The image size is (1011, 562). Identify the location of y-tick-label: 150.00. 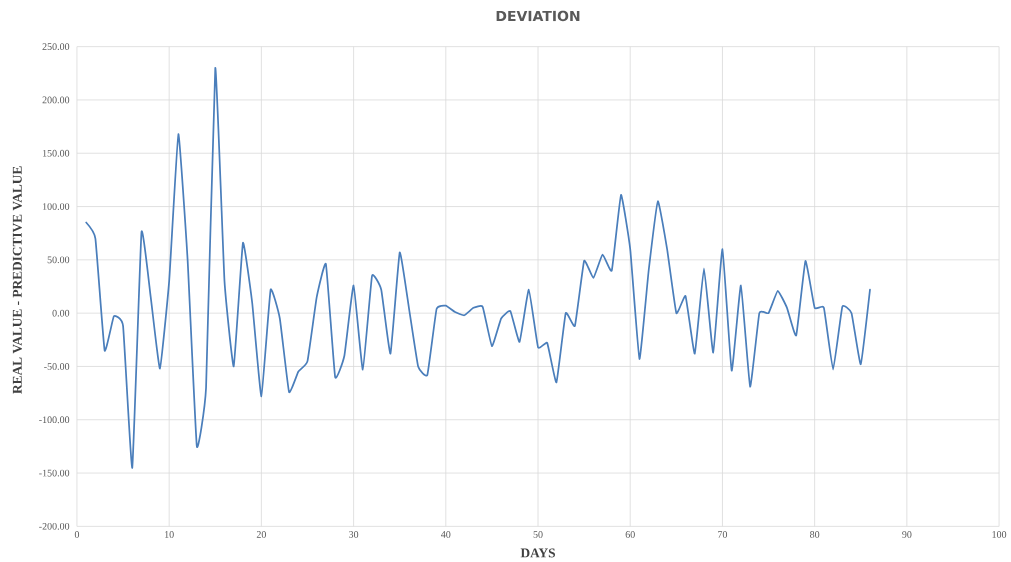
(56, 153).